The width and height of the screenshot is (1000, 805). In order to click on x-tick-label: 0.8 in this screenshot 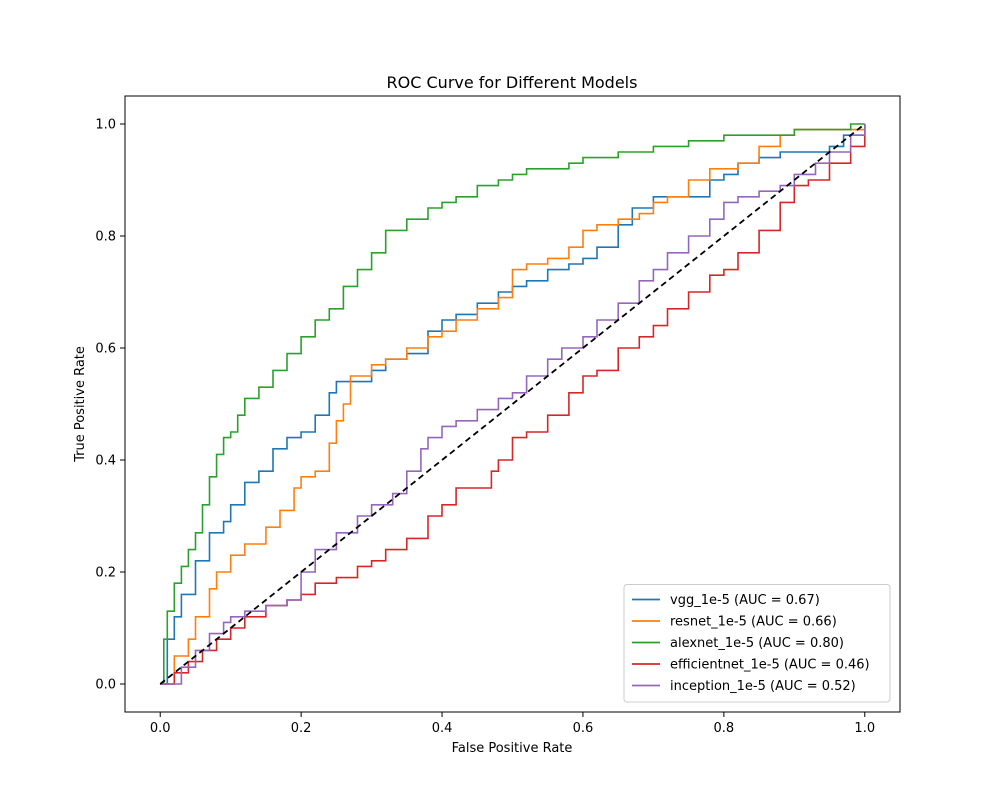, I will do `click(724, 728)`.